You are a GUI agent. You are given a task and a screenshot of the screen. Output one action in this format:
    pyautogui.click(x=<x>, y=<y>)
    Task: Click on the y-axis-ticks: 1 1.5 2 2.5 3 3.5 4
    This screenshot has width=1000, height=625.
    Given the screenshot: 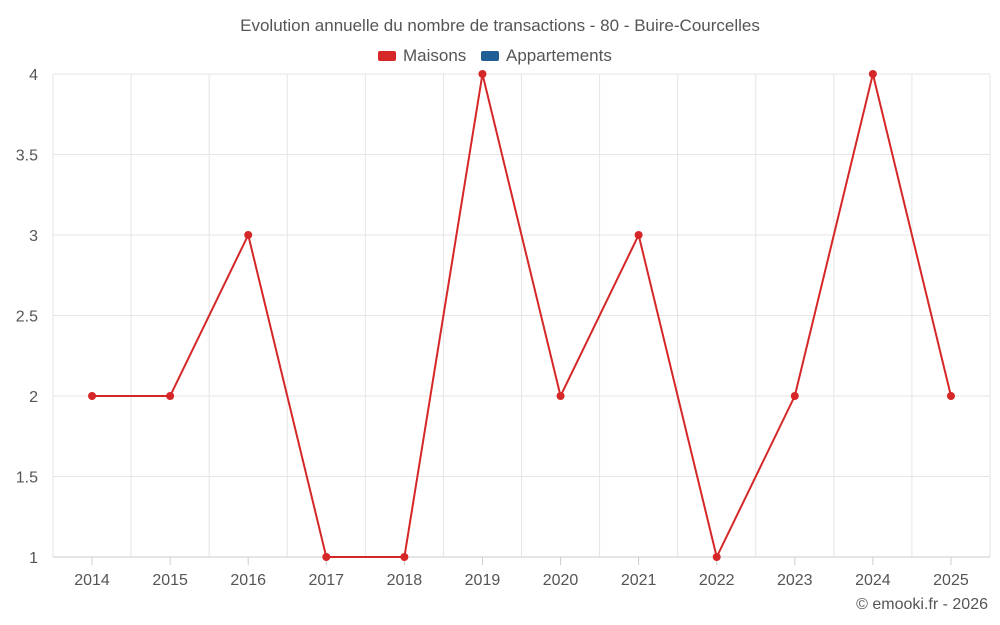 What is the action you would take?
    pyautogui.click(x=27, y=317)
    